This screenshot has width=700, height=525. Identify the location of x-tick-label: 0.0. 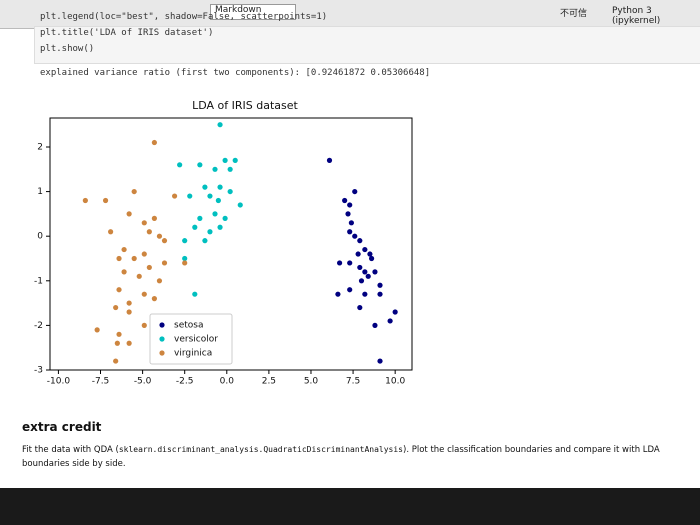
(227, 382).